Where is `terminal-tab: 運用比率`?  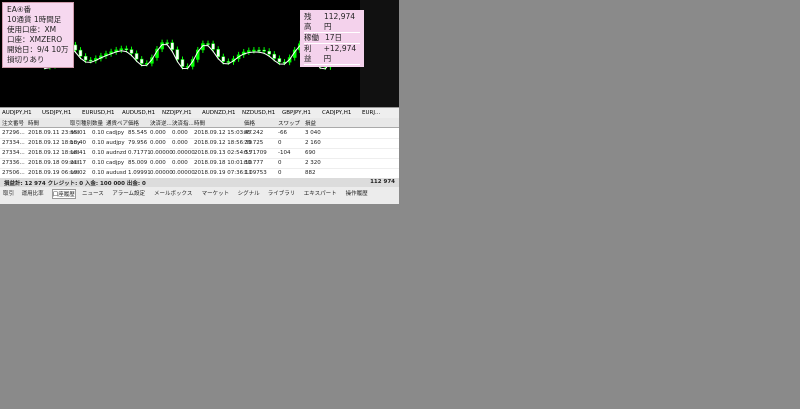 terminal-tab: 運用比率 is located at coordinates (32, 194).